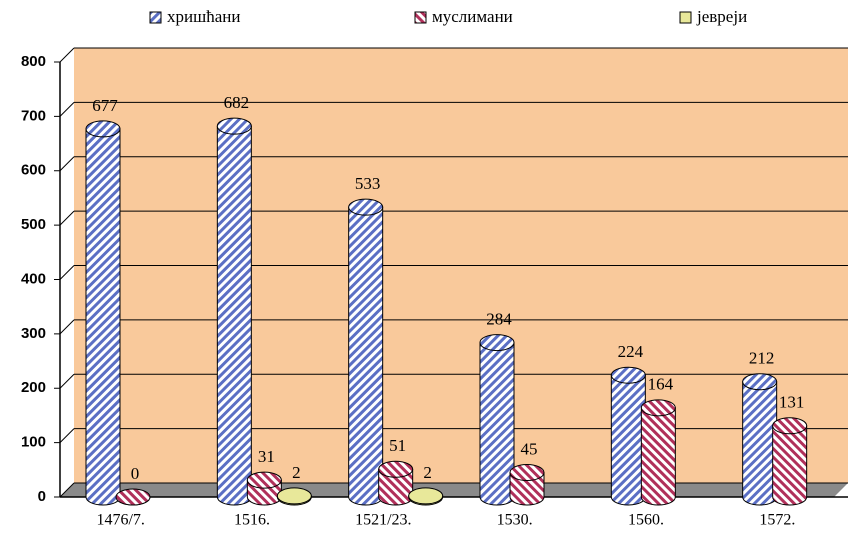  I want to click on data-label: 131, so click(792, 402).